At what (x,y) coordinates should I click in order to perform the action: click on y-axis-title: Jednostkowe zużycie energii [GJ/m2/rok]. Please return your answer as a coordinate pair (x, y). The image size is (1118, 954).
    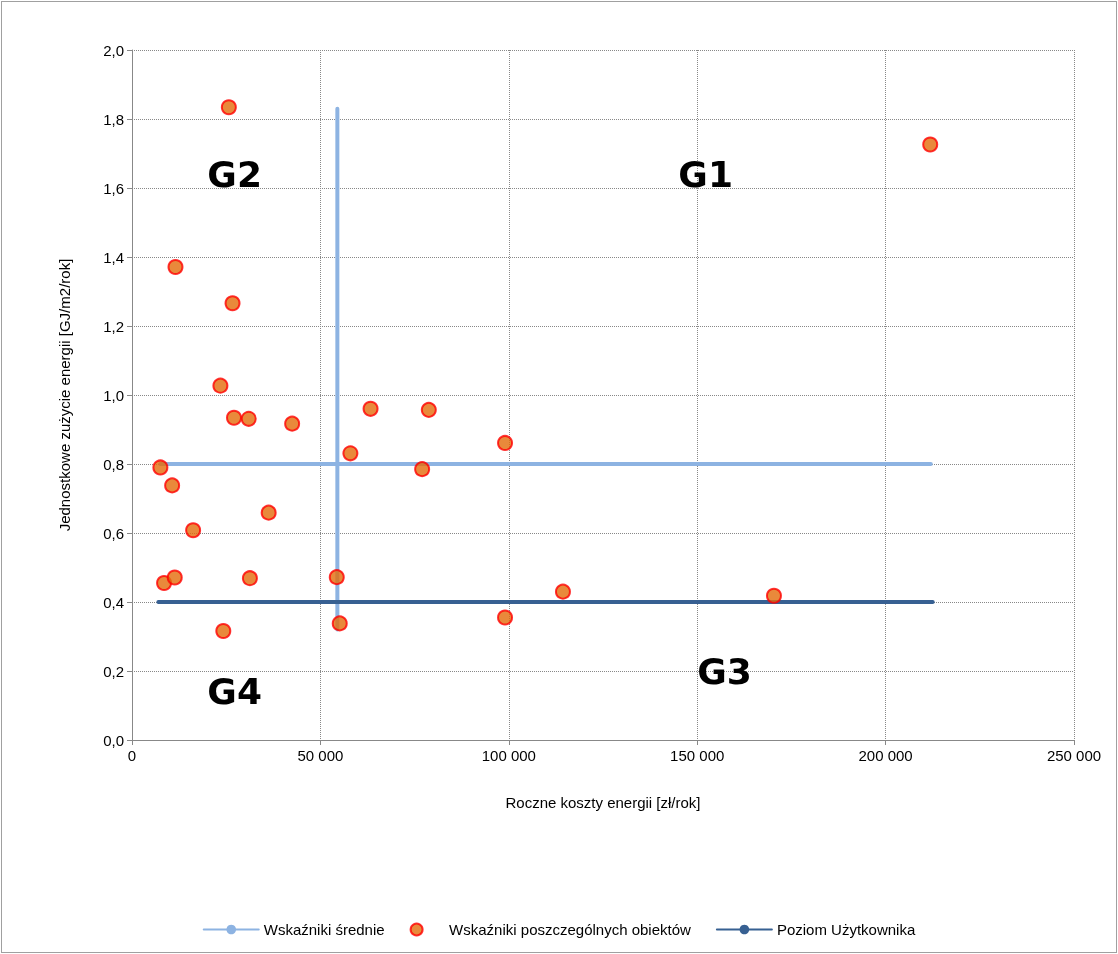
    Looking at the image, I should click on (64, 395).